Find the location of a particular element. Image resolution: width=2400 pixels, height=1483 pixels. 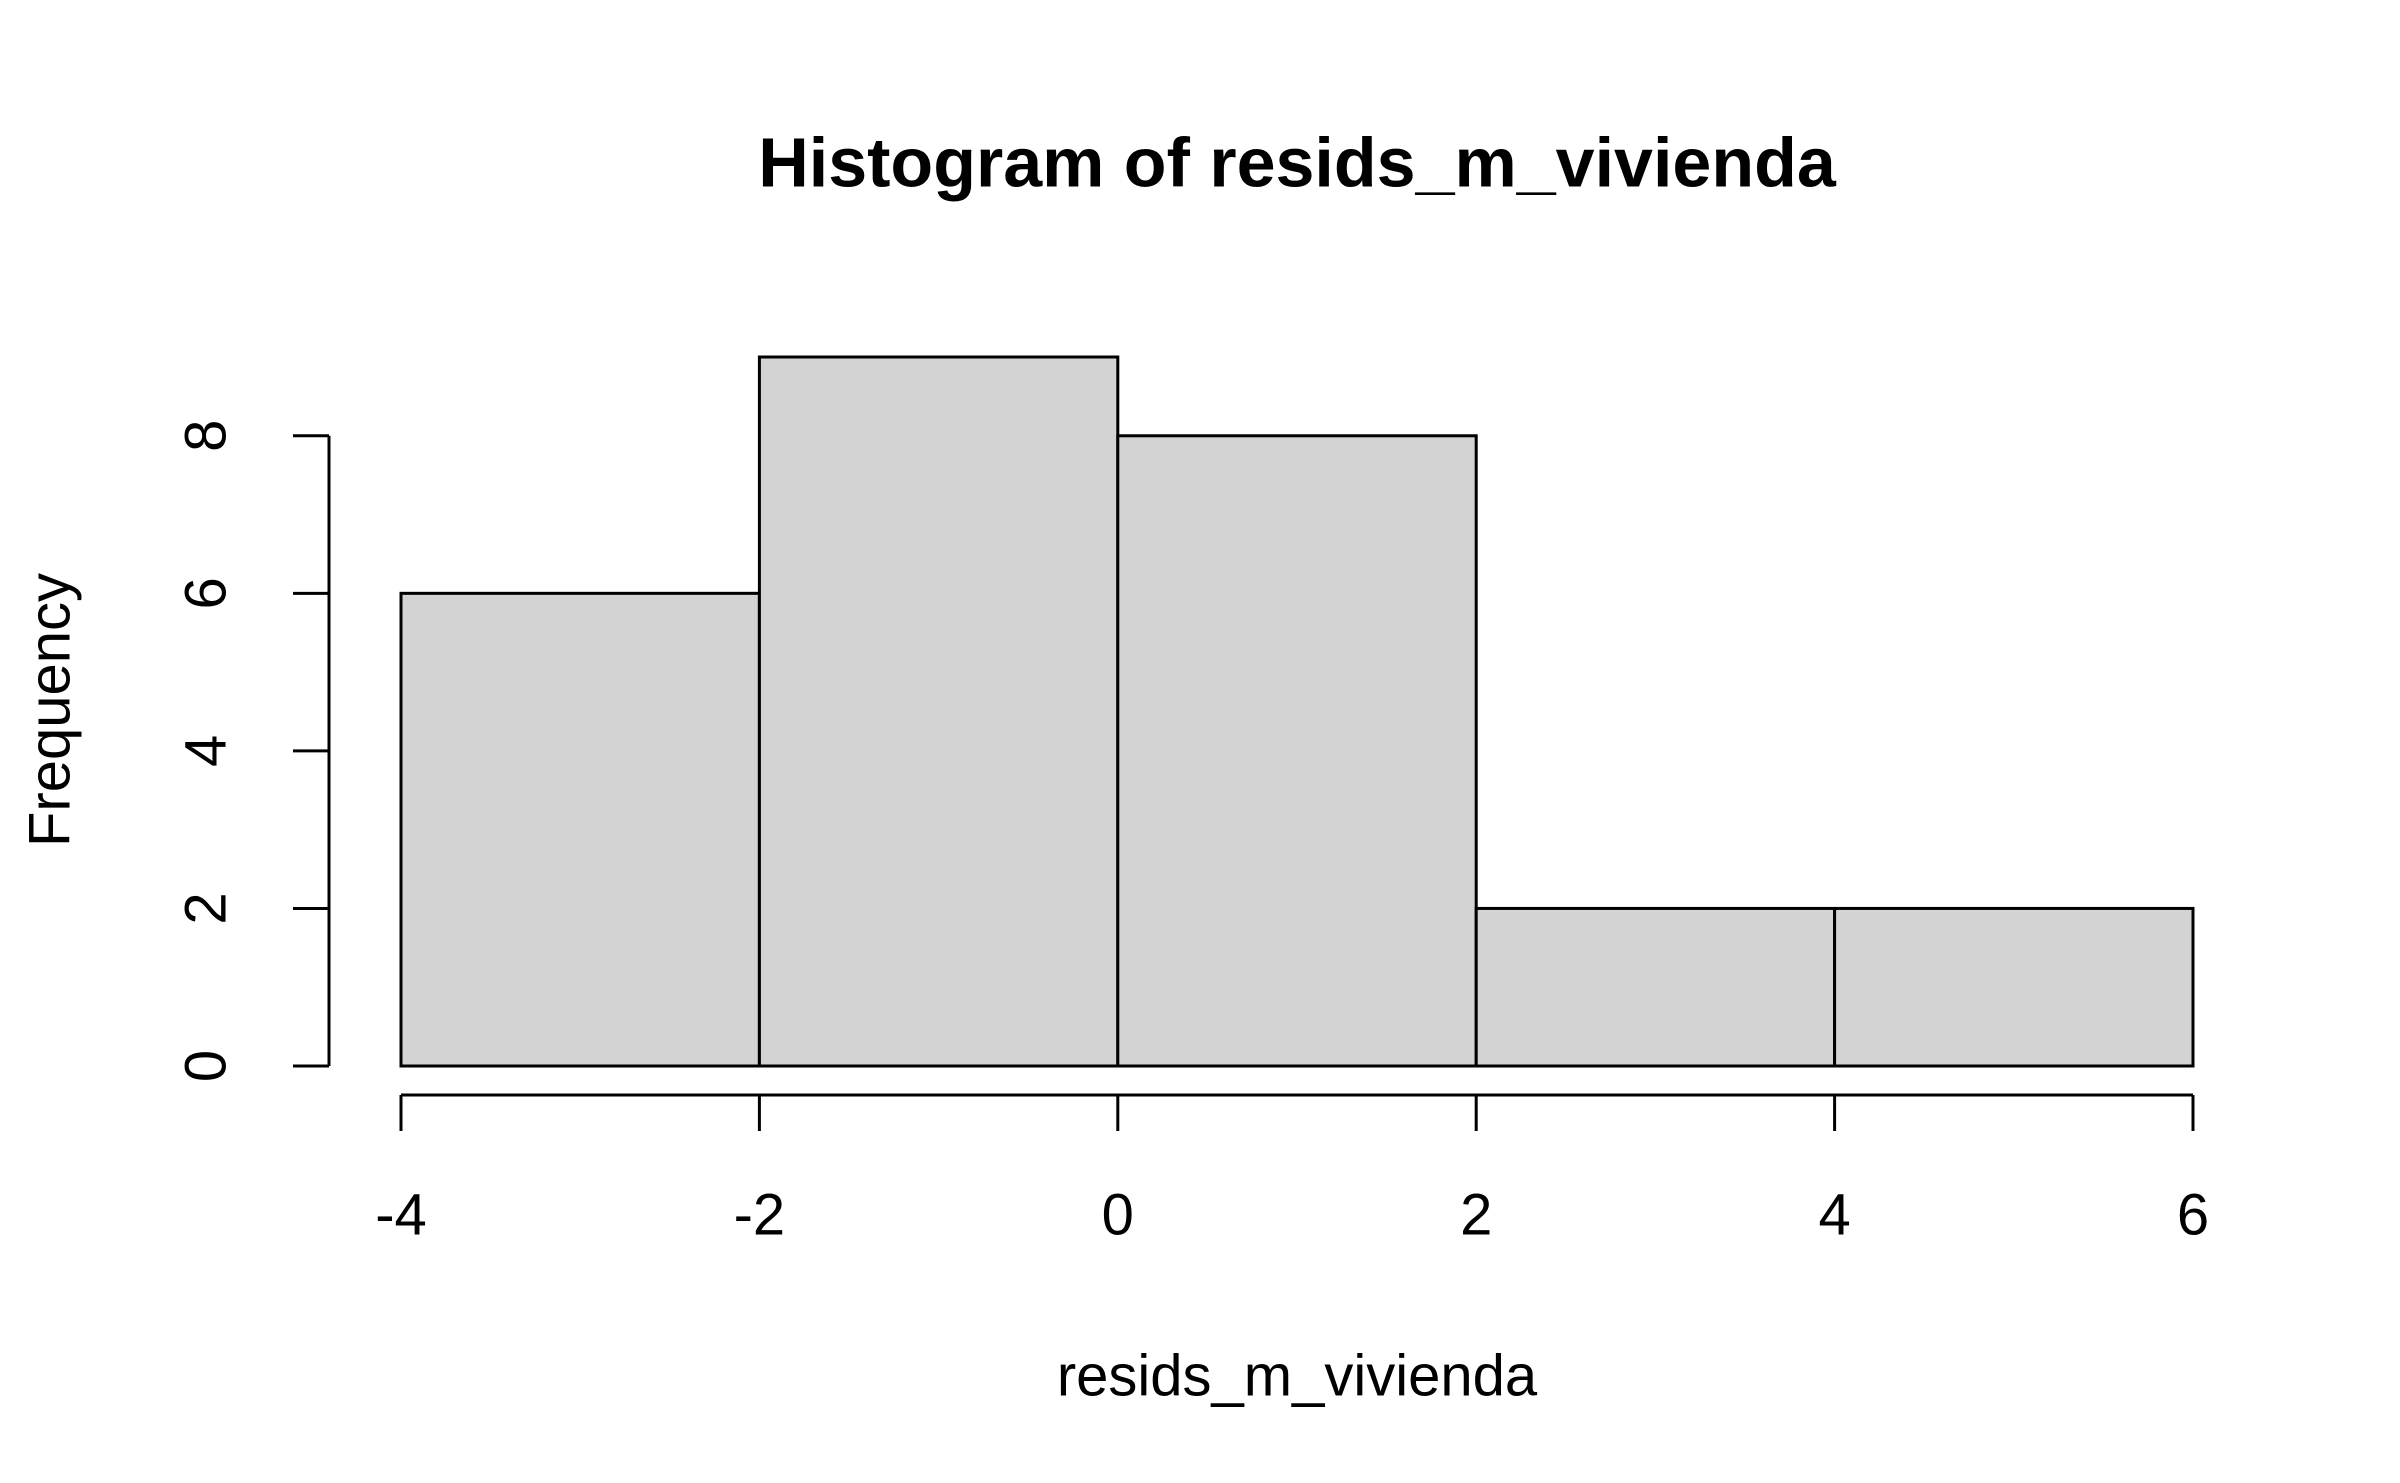

y-tick-label: 8 is located at coordinates (205, 436).